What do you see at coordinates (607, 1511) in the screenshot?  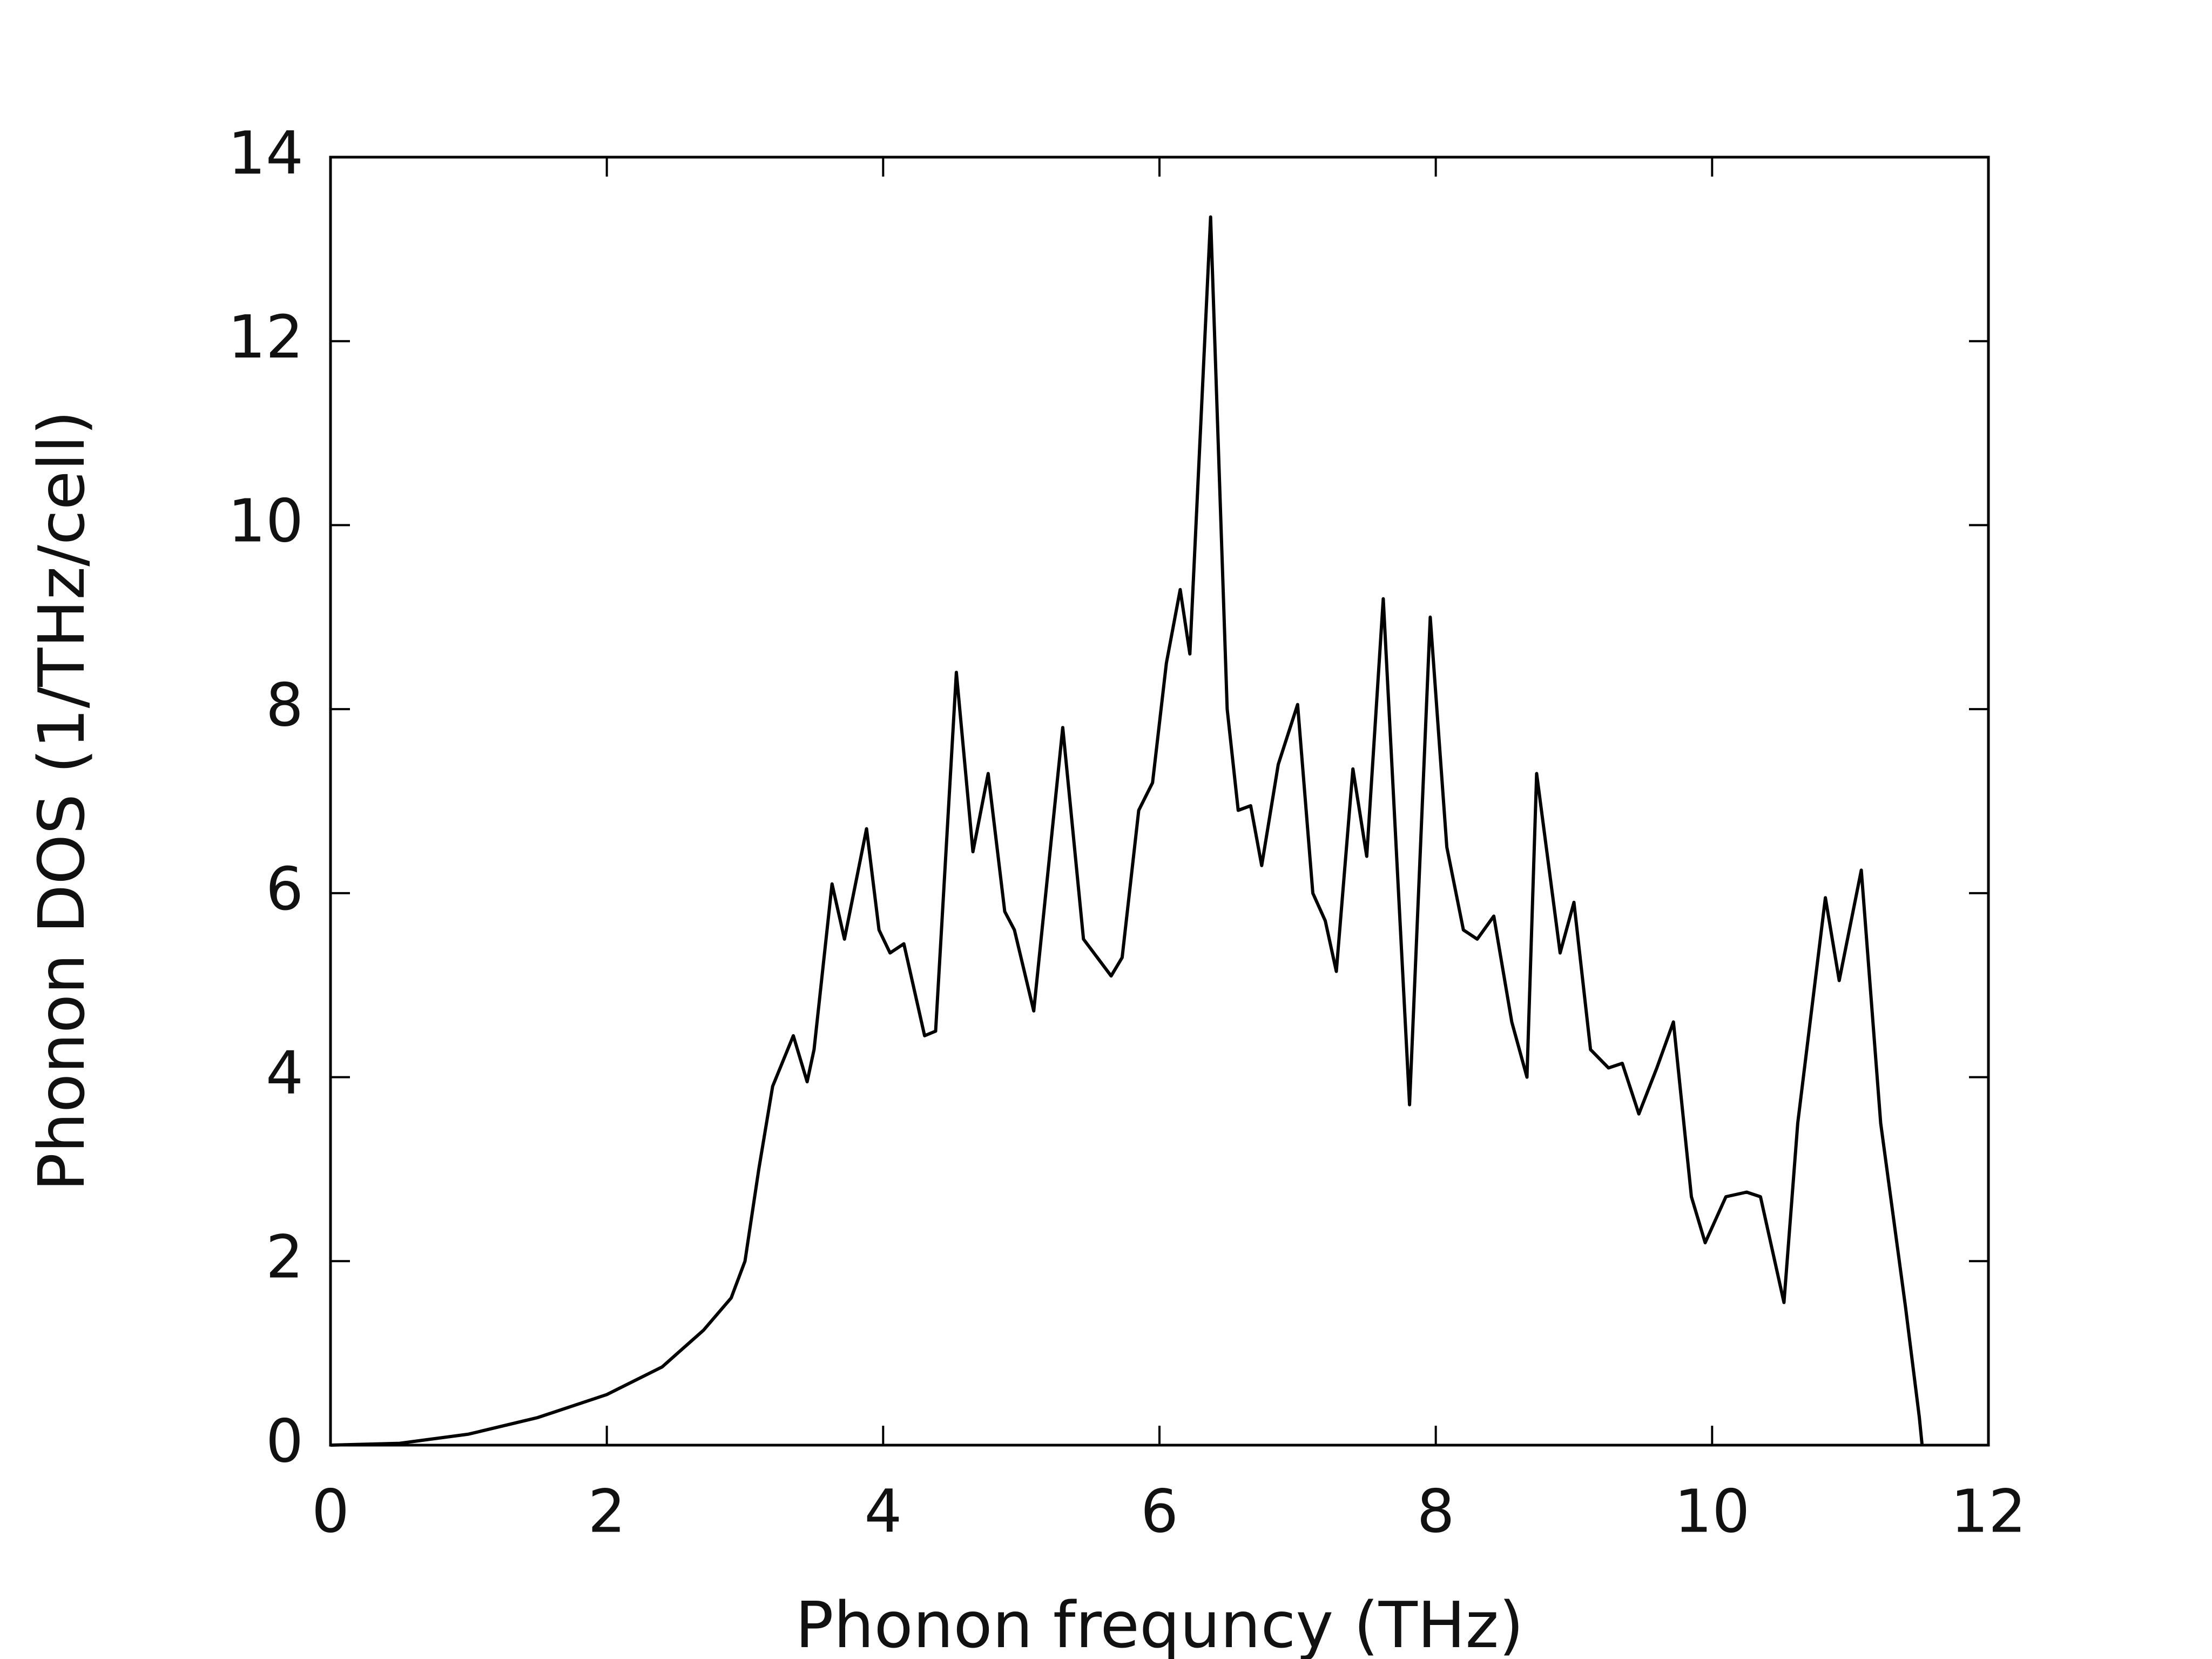 I see `x-tick-label: 2` at bounding box center [607, 1511].